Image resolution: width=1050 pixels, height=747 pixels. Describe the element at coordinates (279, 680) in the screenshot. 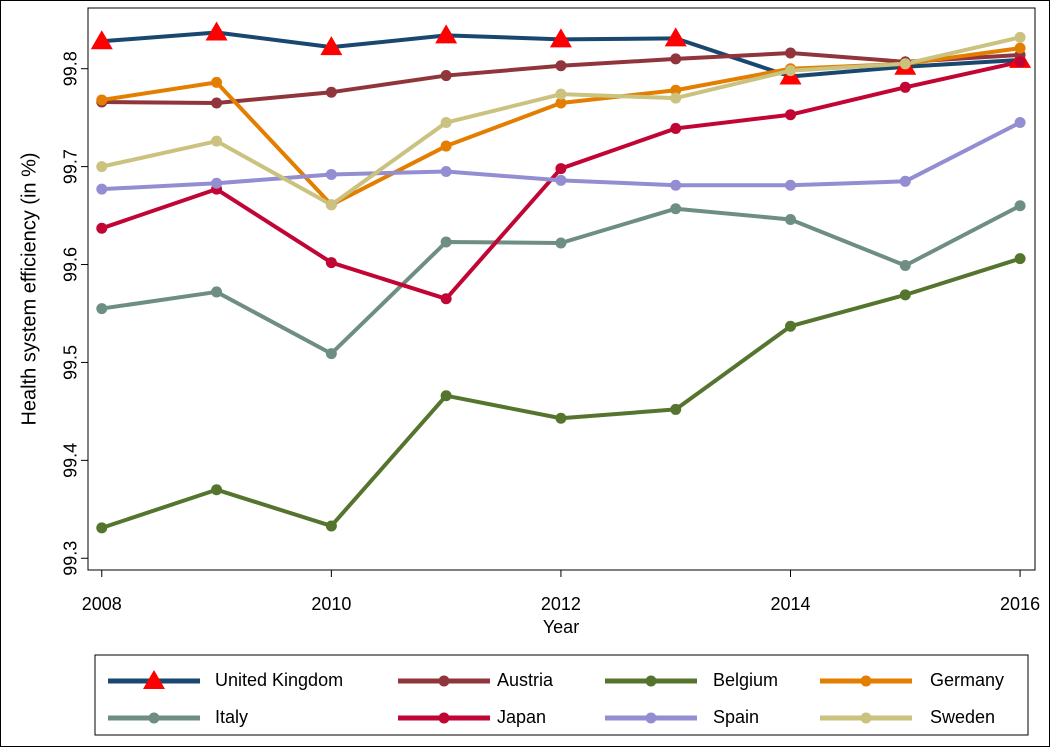

I see `legend-label: United Kingdom` at that location.